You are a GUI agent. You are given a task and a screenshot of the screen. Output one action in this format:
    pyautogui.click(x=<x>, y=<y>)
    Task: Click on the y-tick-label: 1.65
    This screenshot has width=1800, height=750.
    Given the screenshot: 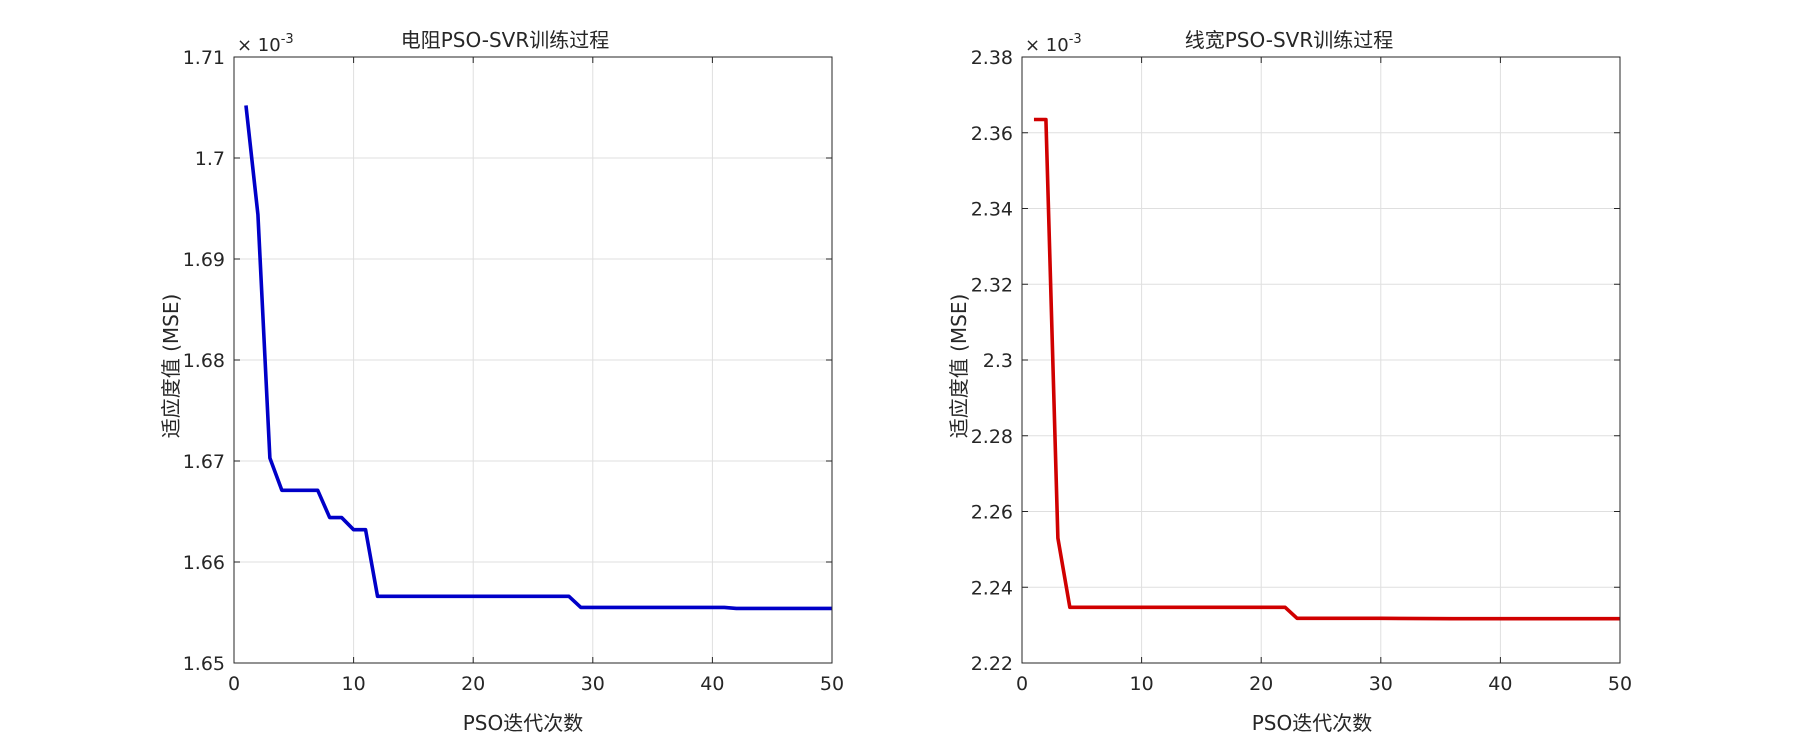 What is the action you would take?
    pyautogui.click(x=204, y=664)
    